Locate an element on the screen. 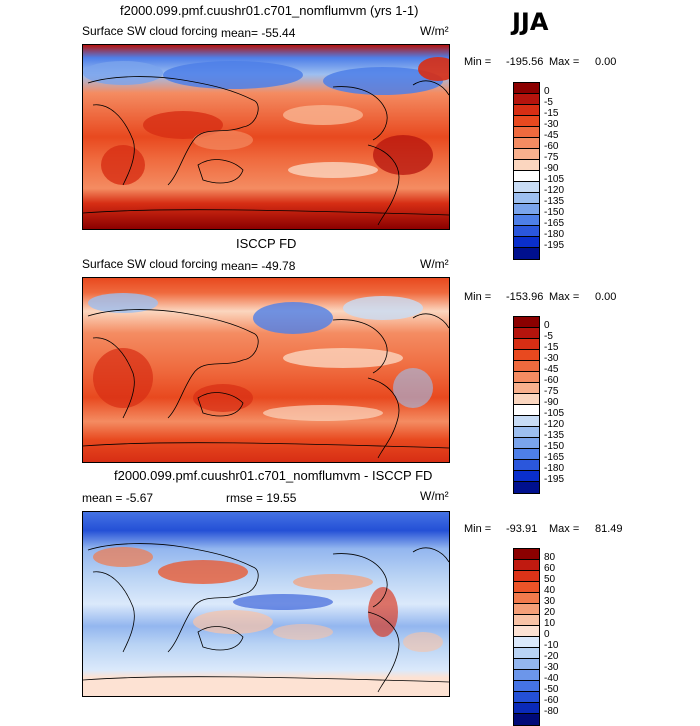 The width and height of the screenshot is (700, 726). panel-1-units: W/m² is located at coordinates (434, 31).